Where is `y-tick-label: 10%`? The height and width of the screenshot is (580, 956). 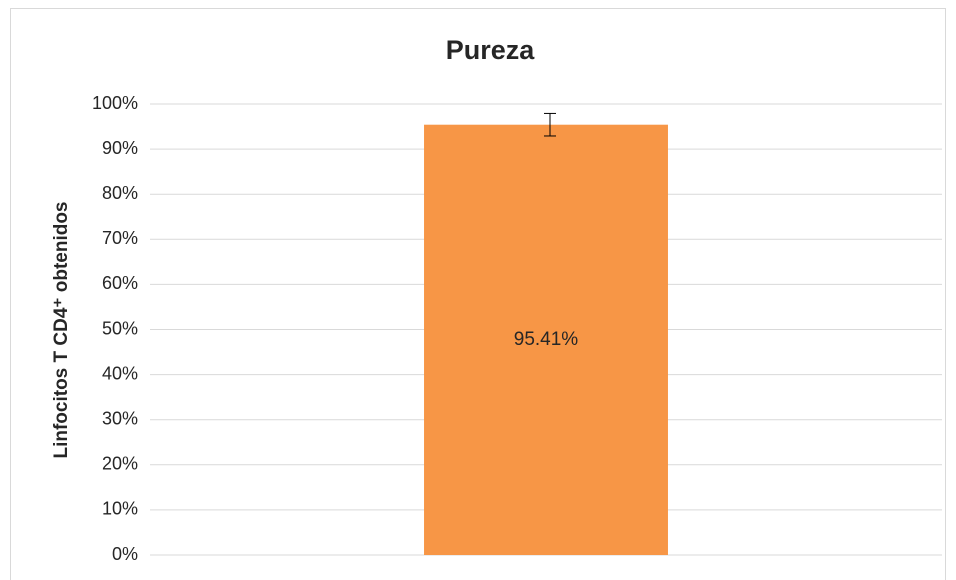 y-tick-label: 10% is located at coordinates (120, 509).